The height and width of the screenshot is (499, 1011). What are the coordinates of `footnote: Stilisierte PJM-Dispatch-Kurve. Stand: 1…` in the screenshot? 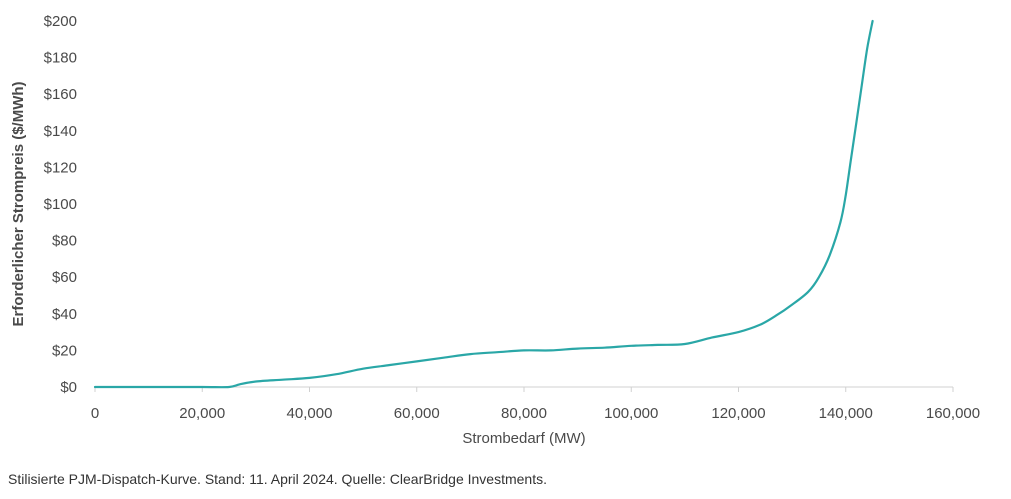 It's located at (277, 479).